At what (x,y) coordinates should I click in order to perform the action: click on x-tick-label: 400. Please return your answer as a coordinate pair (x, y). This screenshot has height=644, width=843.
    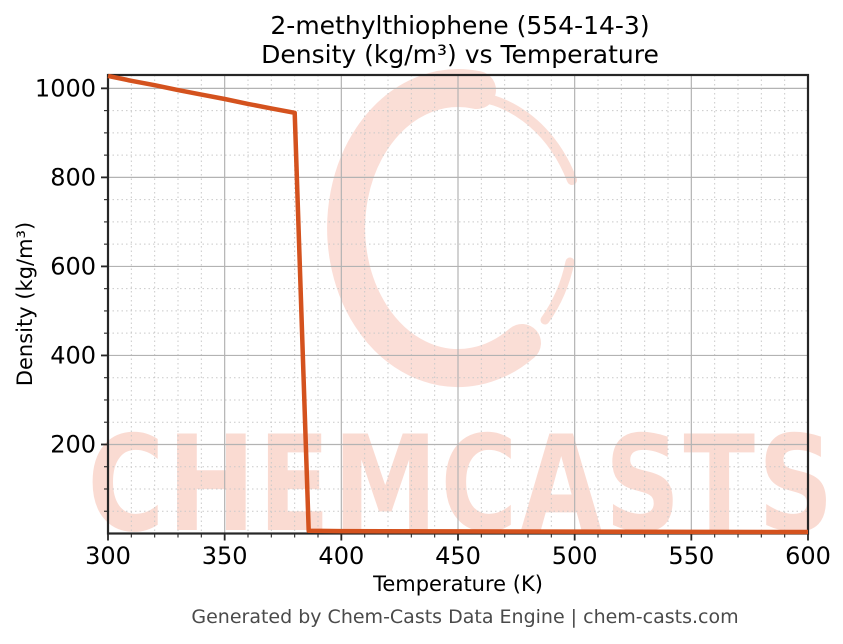
    Looking at the image, I should click on (341, 556).